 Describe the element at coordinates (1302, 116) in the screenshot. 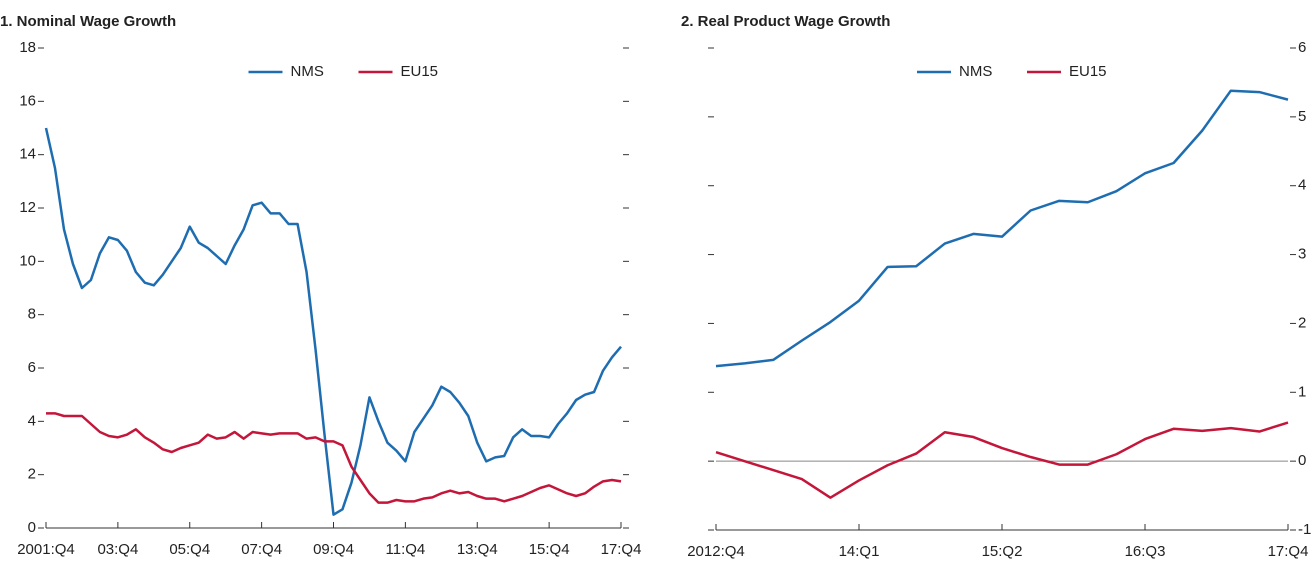

I see `y-tick-label: 5` at that location.